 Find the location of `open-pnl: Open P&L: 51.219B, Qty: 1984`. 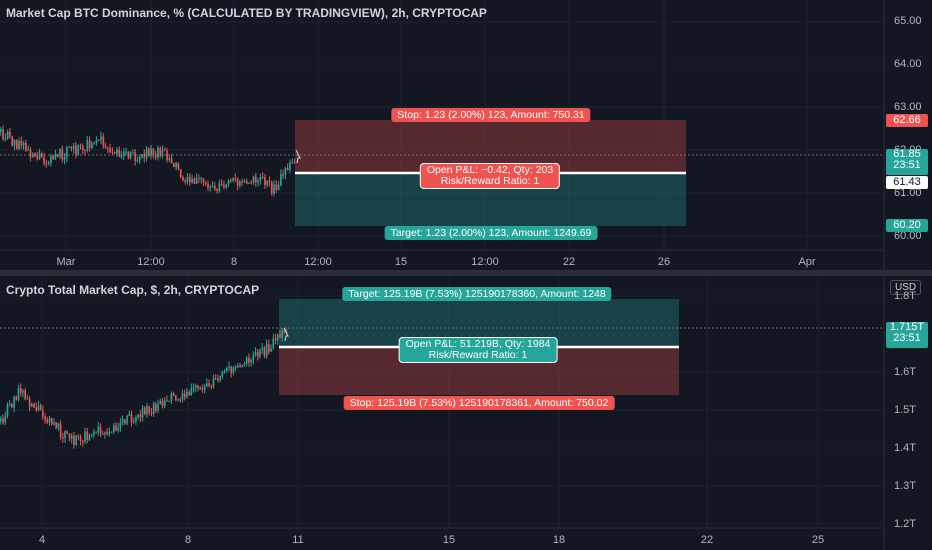

open-pnl: Open P&L: 51.219B, Qty: 1984 is located at coordinates (478, 344).